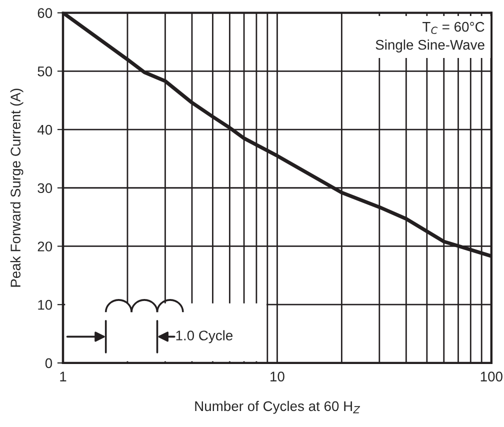 This screenshot has height=427, width=504. Describe the element at coordinates (45, 188) in the screenshot. I see `y-tick-label: 30` at that location.